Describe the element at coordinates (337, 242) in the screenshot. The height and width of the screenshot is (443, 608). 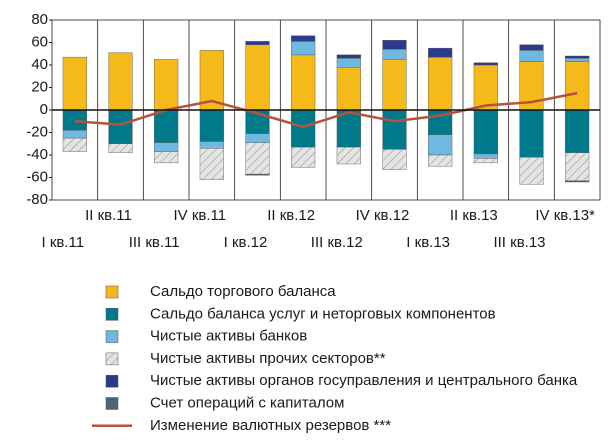
I see `x-tick-label: III кв.12` at that location.